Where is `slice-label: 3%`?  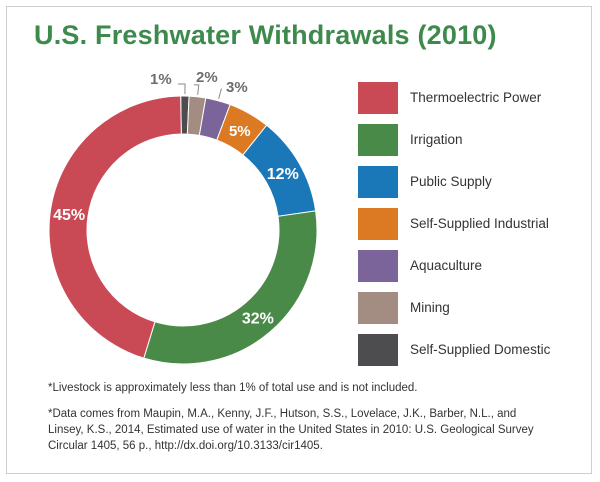 slice-label: 3% is located at coordinates (237, 87).